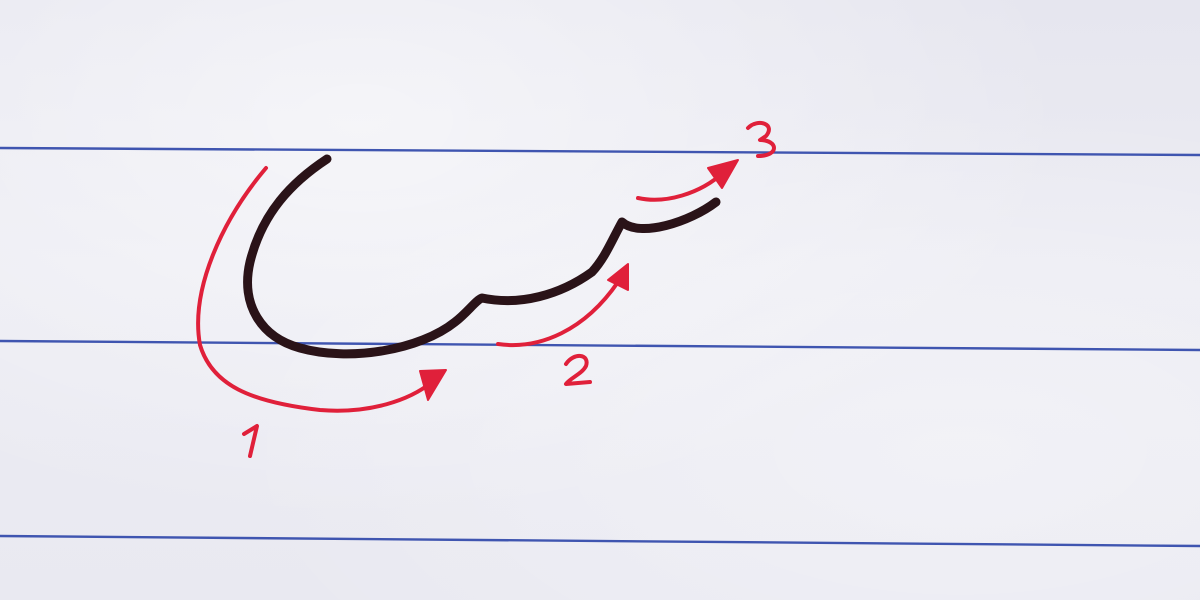 The width and height of the screenshot is (1200, 600). Describe the element at coordinates (482, 256) in the screenshot. I see `letter-stroke` at that location.